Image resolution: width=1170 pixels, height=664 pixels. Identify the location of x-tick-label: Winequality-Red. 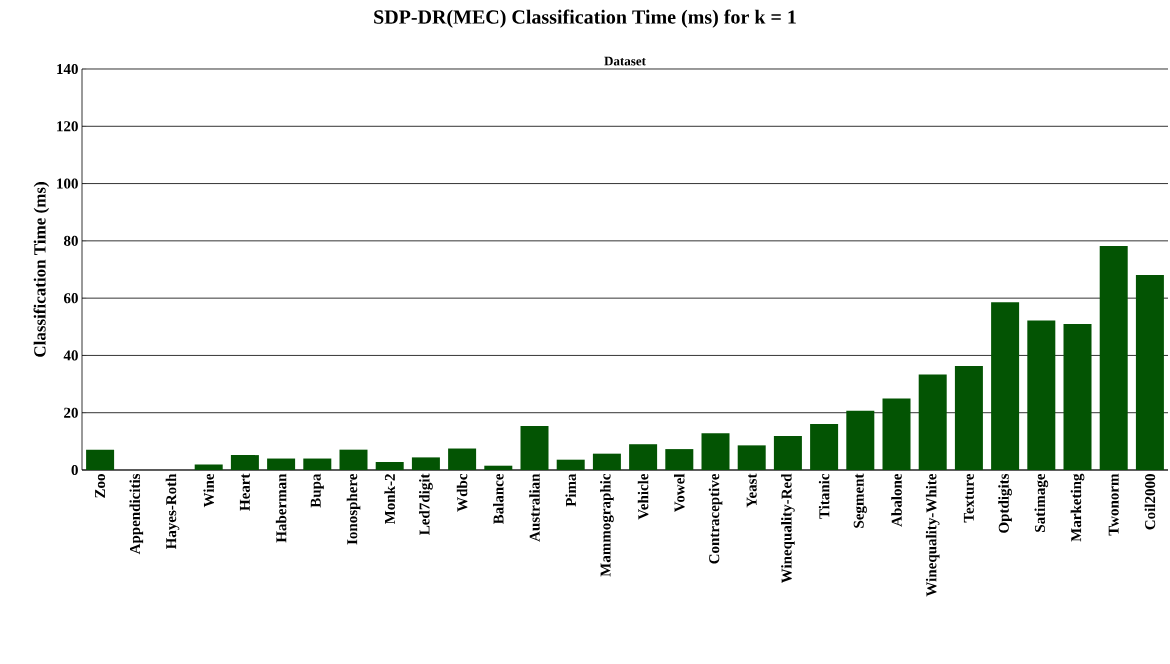
(788, 528).